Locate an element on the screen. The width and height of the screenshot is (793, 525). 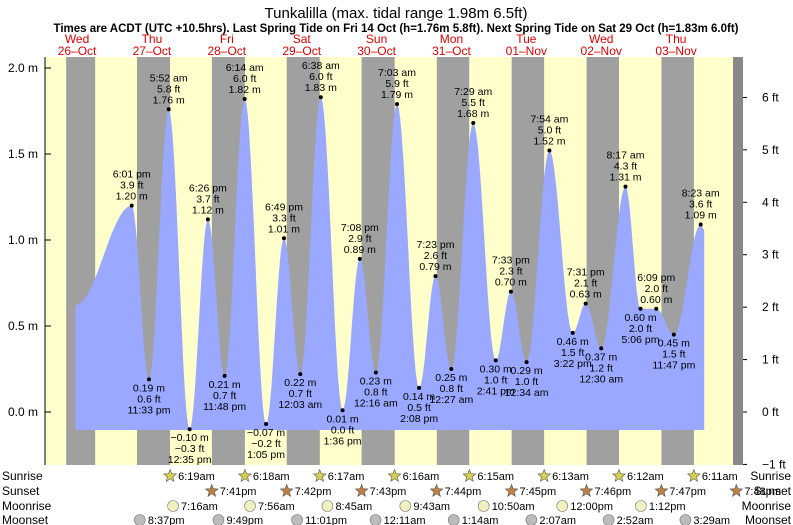
left-axis-tick-label: 0.0 m is located at coordinates (23, 412).